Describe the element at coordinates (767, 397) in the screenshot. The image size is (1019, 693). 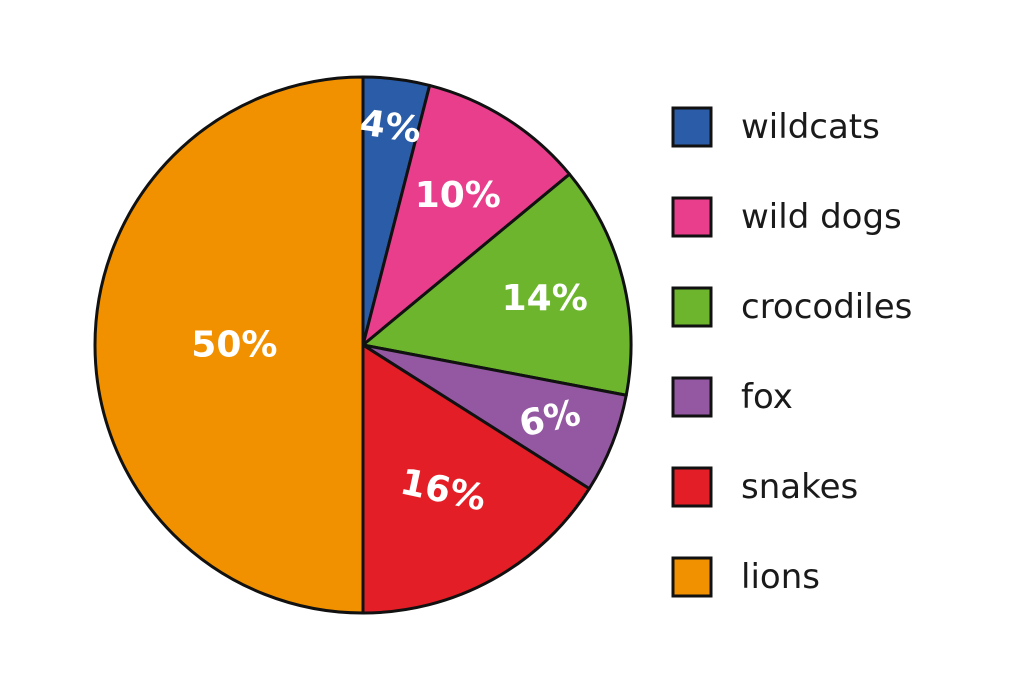
I see `legend-label-fox: fox` at that location.